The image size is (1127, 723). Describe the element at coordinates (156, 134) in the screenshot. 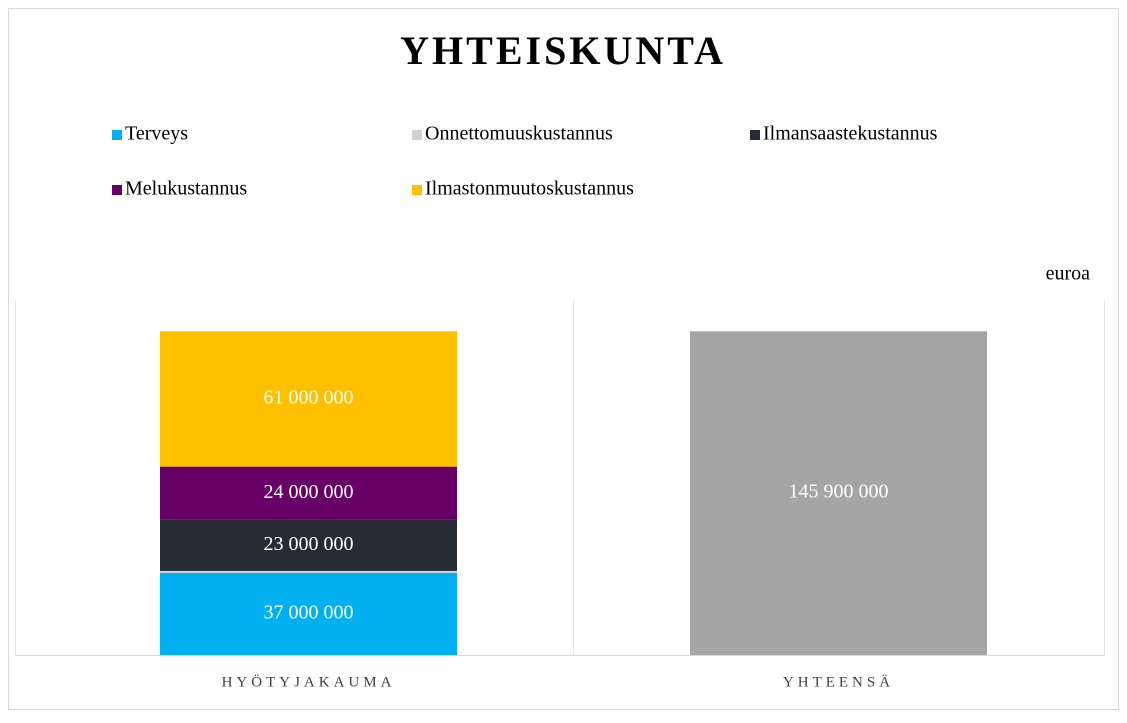

I see `legend-label: Terveys` at that location.